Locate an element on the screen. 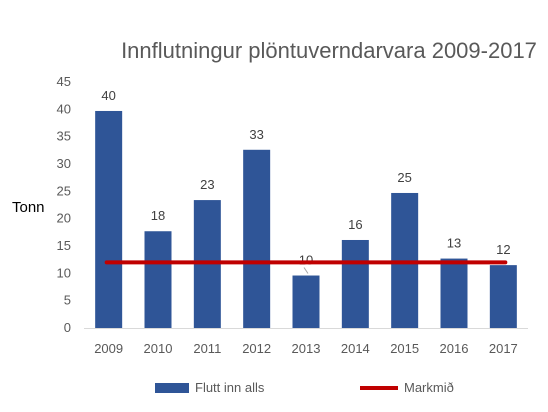 The width and height of the screenshot is (548, 412). legend-label-line: Markmið is located at coordinates (429, 387).